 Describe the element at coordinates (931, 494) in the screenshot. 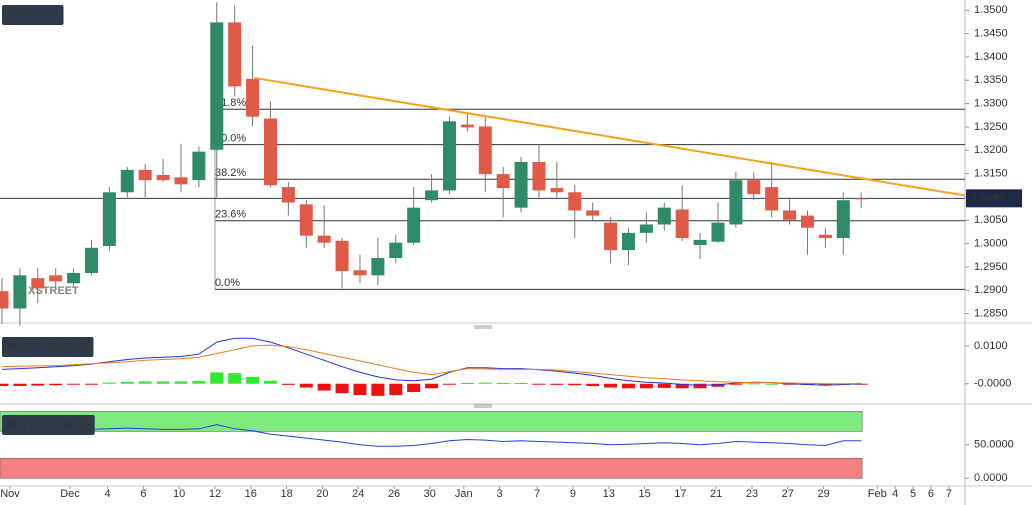

I see `x-tick-label: 6` at that location.